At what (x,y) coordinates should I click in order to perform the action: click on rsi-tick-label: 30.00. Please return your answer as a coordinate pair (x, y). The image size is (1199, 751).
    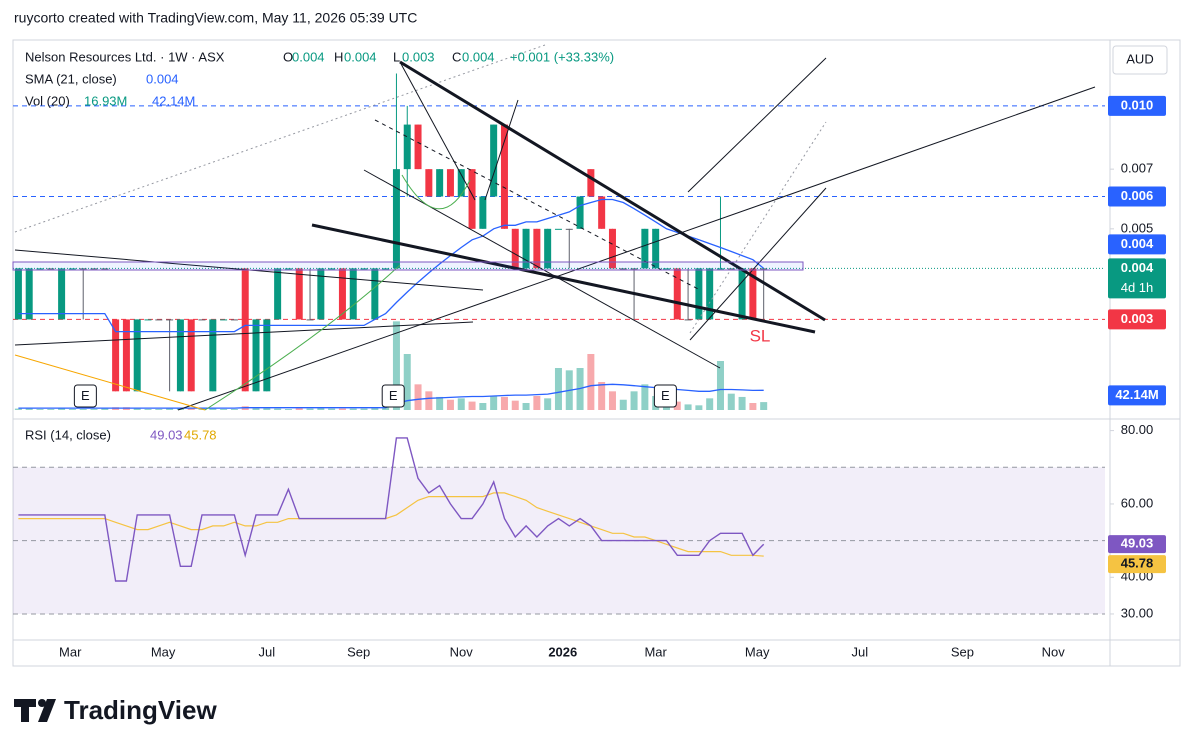
    Looking at the image, I should click on (1137, 612).